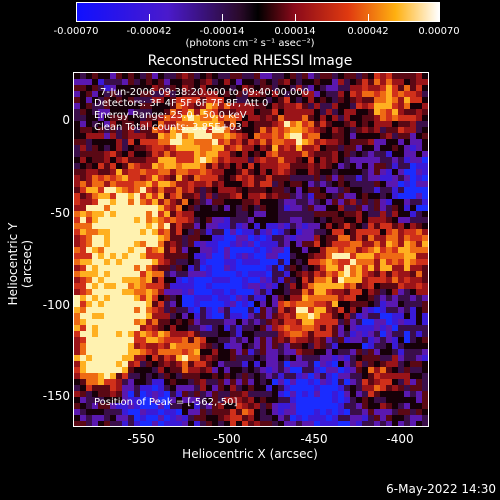 This screenshot has width=500, height=500. I want to click on colorbar-tick-label: 0.00014, so click(295, 31).